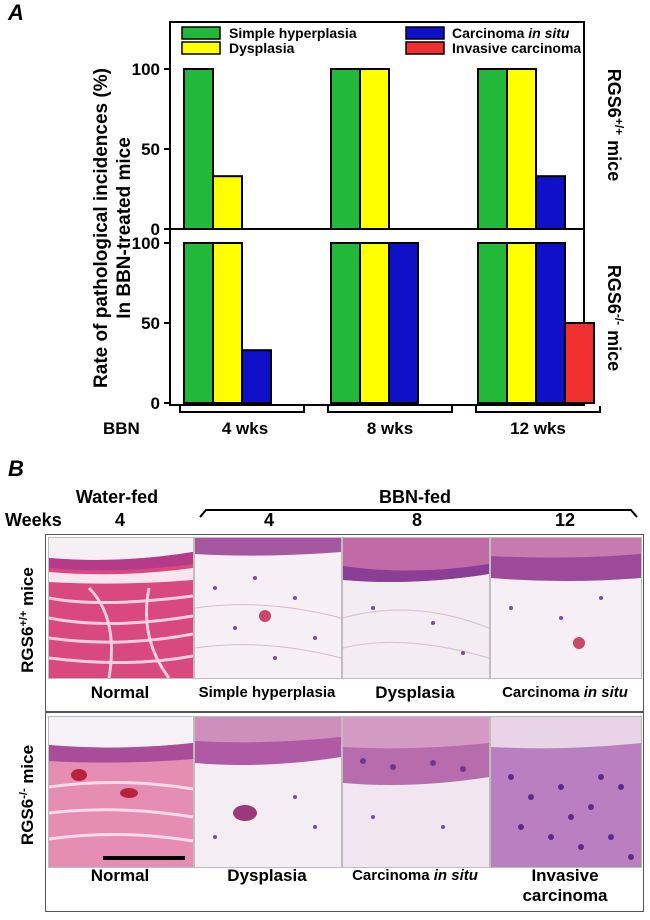 The image size is (650, 920). I want to click on row-label-rgs6-ko-a: RGS6-/- mice, so click(615, 318).